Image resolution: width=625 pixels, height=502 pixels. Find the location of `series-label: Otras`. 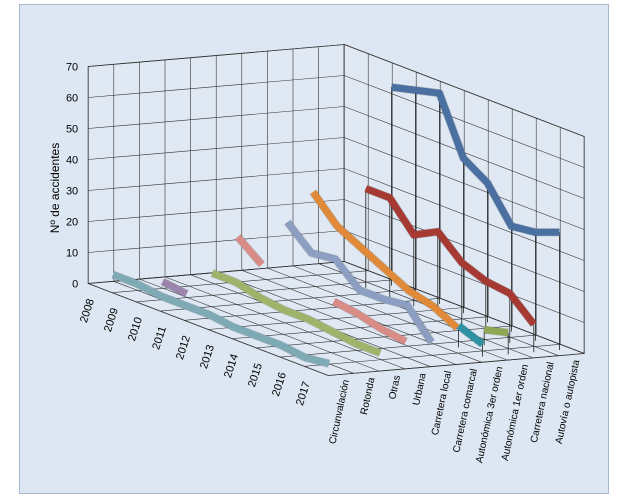

series-label: Otras is located at coordinates (395, 387).